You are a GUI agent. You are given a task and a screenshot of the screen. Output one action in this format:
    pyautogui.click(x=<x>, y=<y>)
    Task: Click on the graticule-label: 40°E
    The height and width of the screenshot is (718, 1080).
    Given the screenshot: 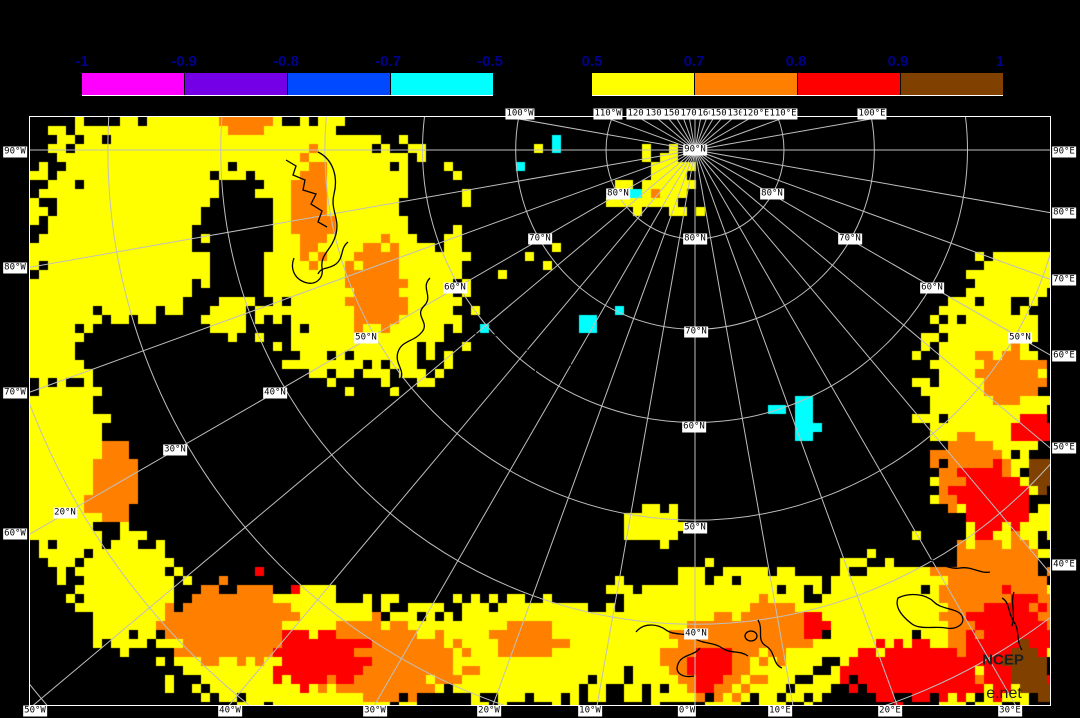 What is the action you would take?
    pyautogui.click(x=1064, y=565)
    